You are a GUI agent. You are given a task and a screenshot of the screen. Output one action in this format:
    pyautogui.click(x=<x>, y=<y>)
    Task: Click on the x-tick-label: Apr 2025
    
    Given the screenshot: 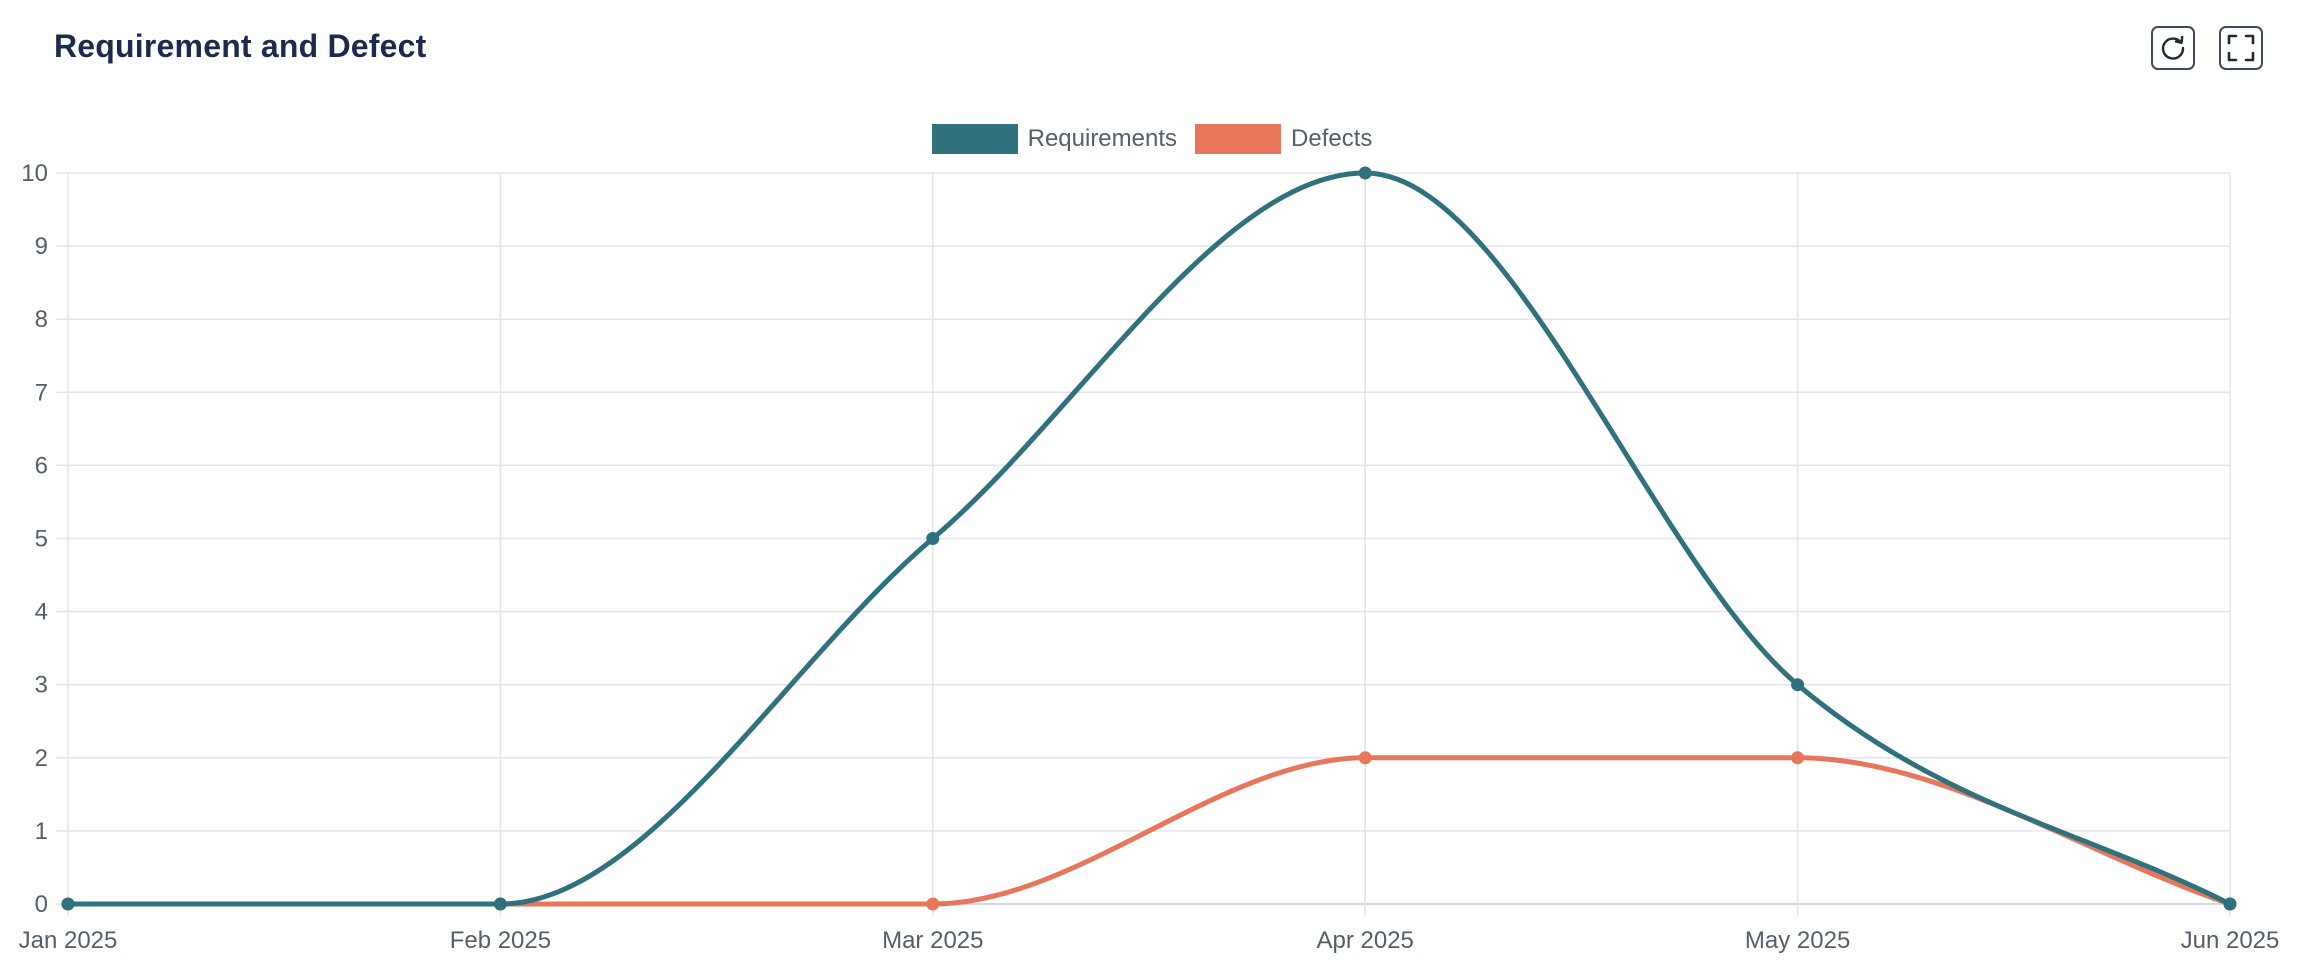 What is the action you would take?
    pyautogui.click(x=1364, y=940)
    